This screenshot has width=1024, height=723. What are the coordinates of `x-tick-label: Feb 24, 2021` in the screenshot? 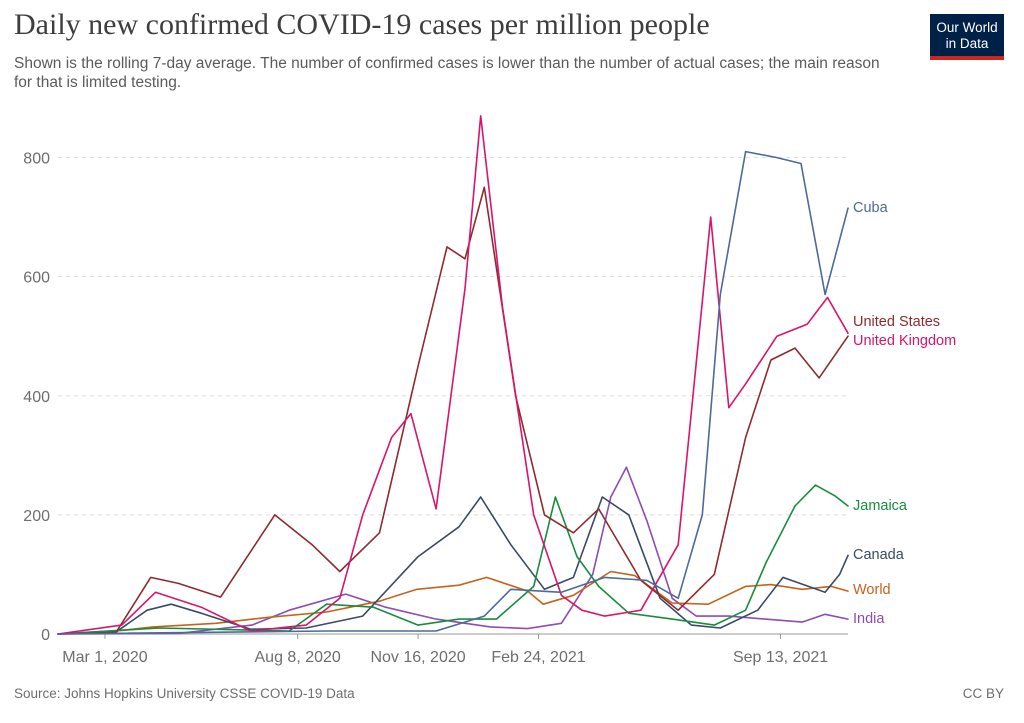 It's located at (538, 657).